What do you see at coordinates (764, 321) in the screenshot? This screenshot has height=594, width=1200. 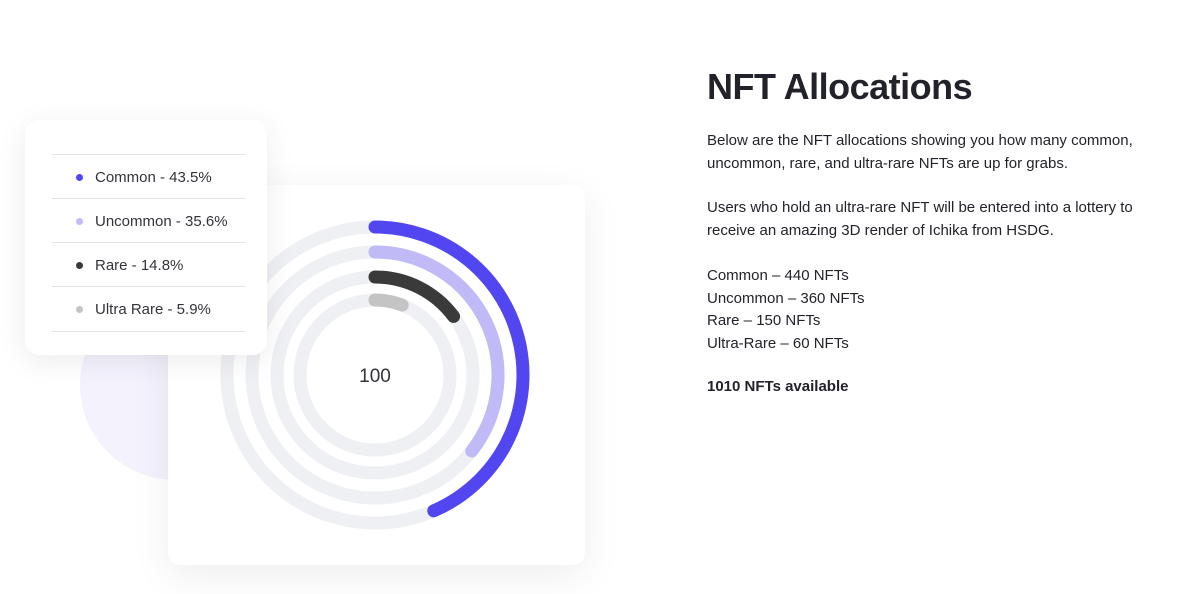 I see `text-line: Rare – 150 NFTs` at bounding box center [764, 321].